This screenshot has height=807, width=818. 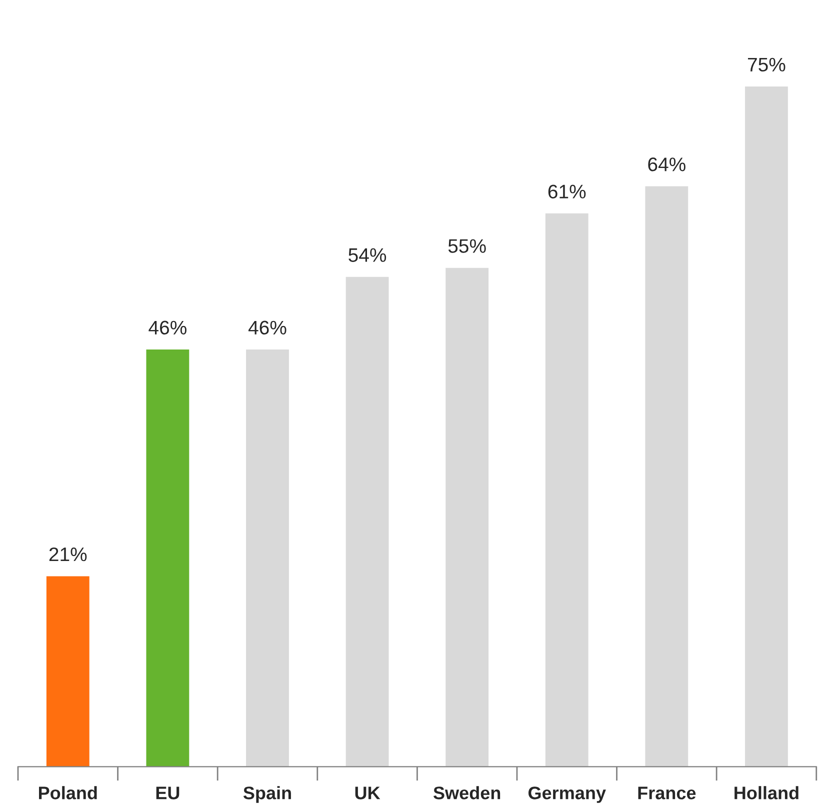 What do you see at coordinates (168, 793) in the screenshot?
I see `x-tick-label: EU` at bounding box center [168, 793].